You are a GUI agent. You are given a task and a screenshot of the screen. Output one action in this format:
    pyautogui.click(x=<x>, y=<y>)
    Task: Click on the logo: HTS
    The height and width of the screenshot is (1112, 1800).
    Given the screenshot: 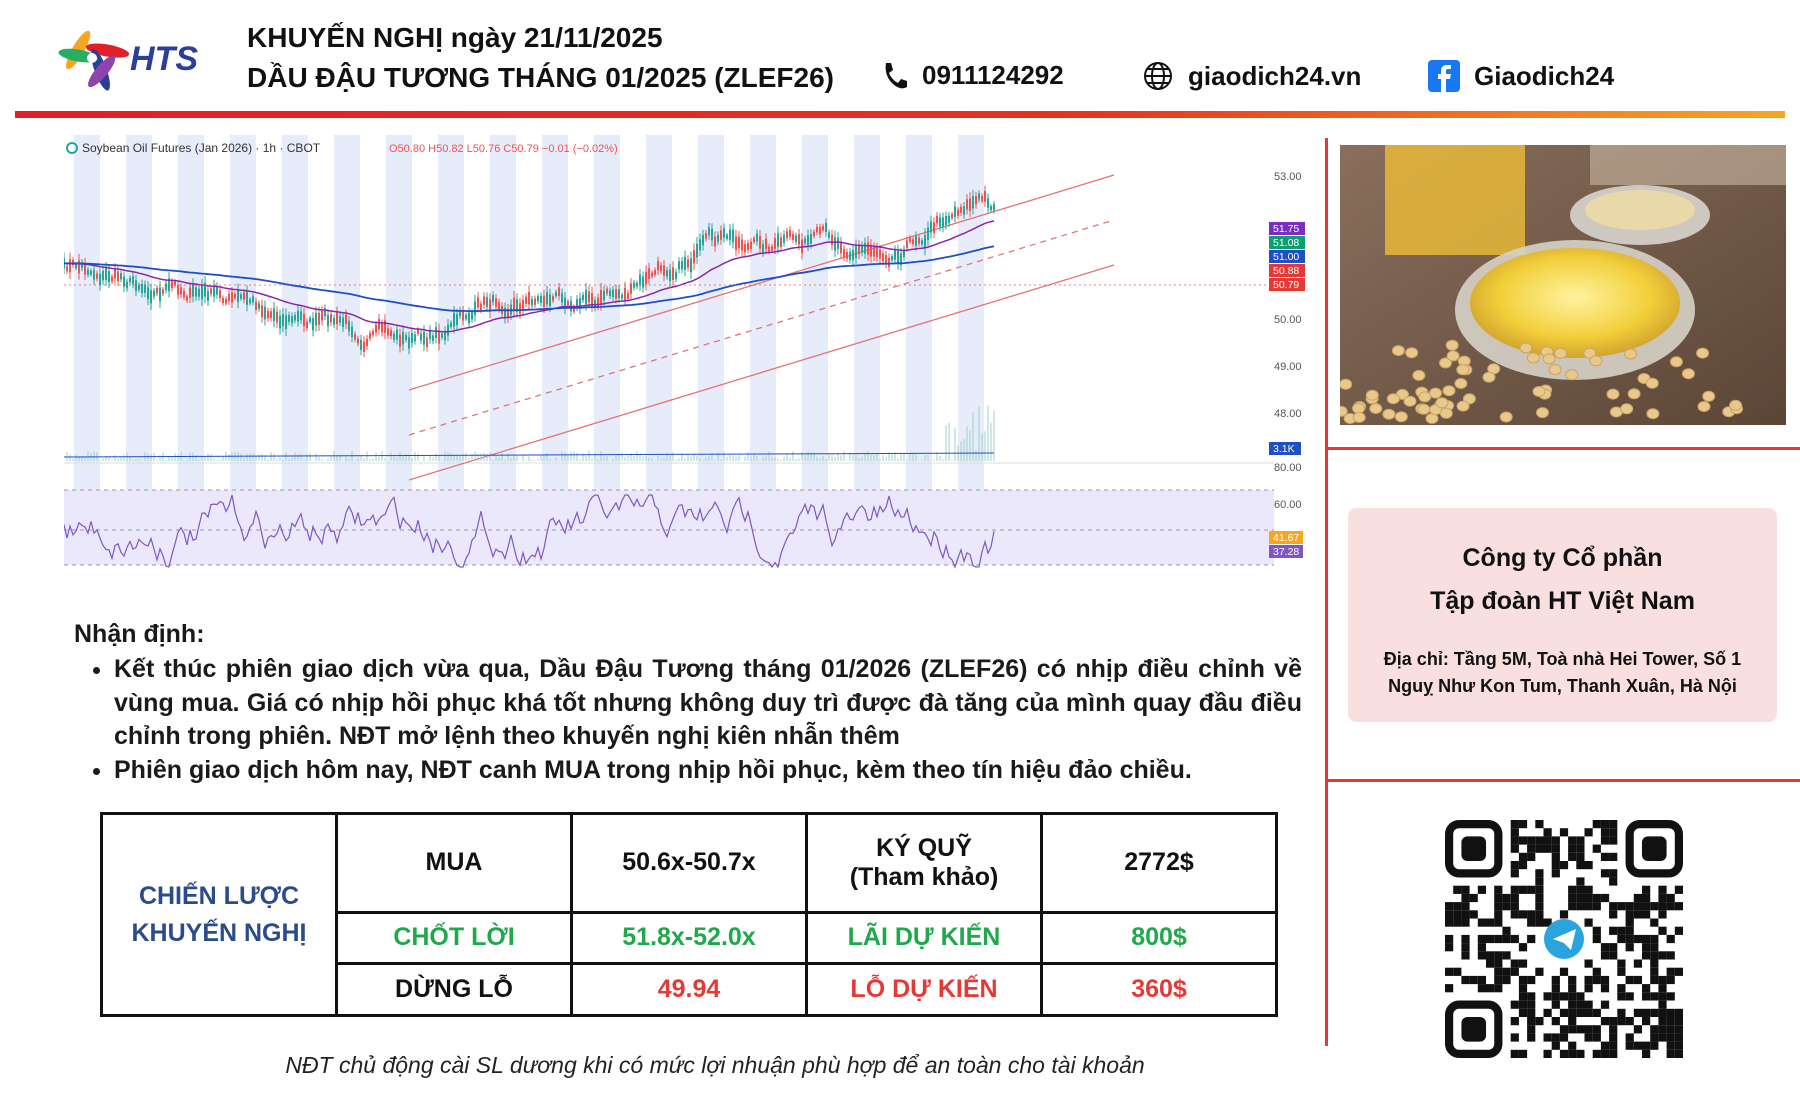 What is the action you would take?
    pyautogui.click(x=128, y=60)
    